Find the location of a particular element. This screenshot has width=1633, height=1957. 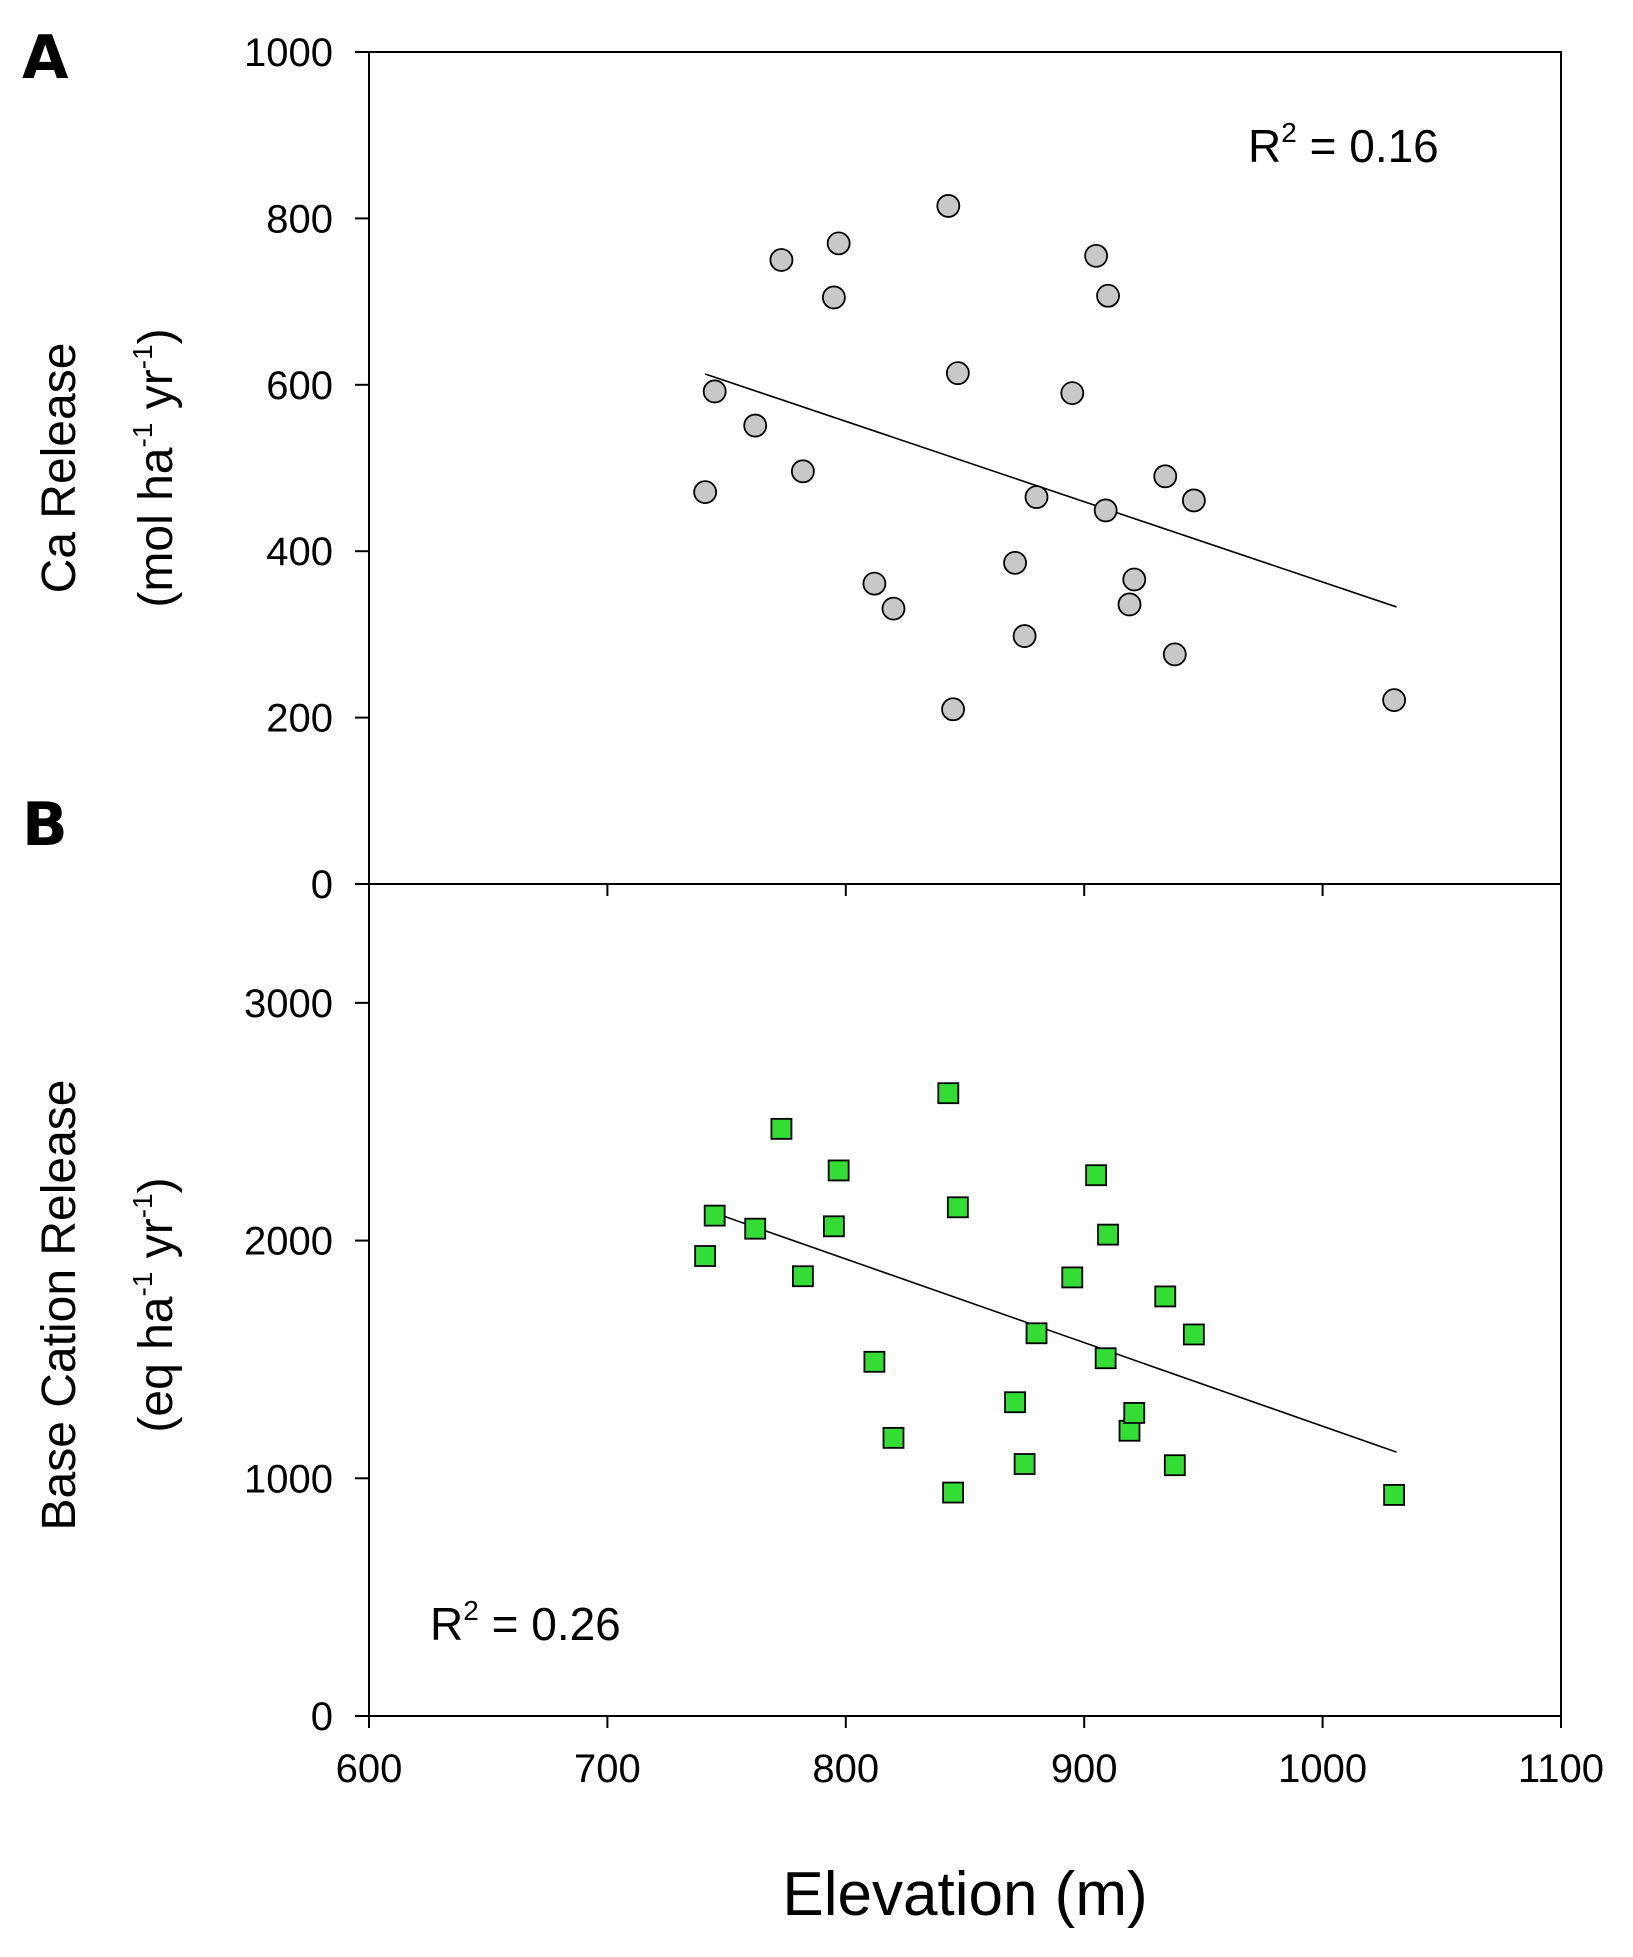

unit-pre: (mol ha is located at coordinates (156, 527).